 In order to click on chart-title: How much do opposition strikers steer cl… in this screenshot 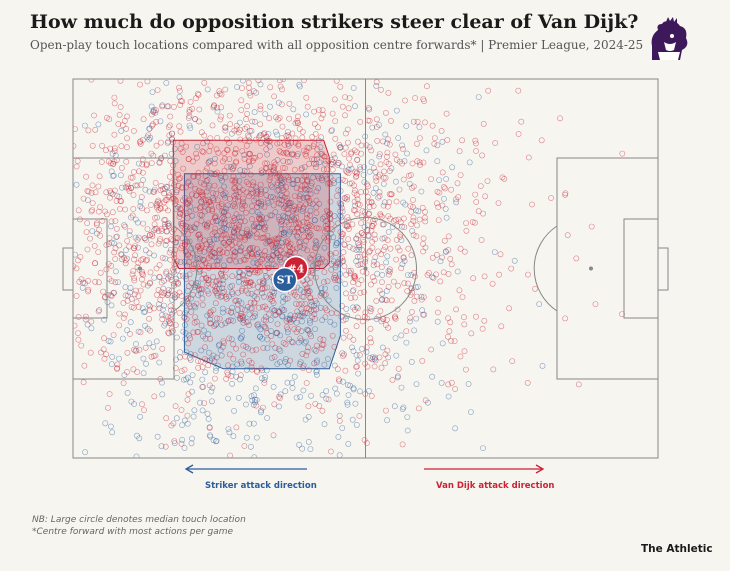, I will do `click(334, 22)`.